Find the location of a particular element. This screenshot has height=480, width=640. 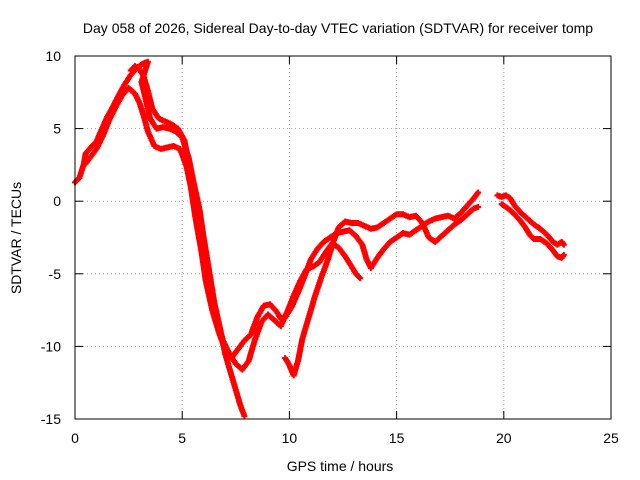

series-track-e is located at coordinates (530, 220).